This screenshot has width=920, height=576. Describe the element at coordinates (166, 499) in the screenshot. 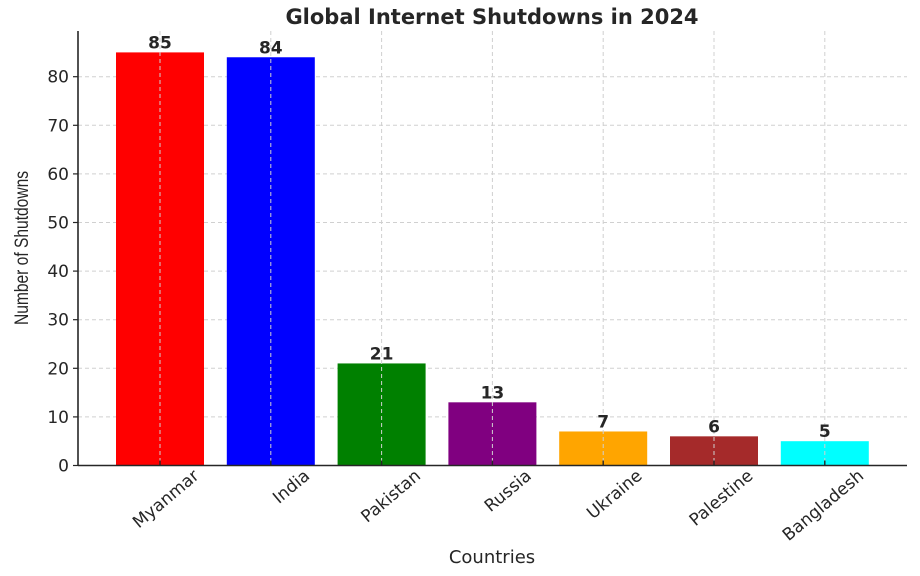

I see `x-tick-label: Myanmar` at that location.